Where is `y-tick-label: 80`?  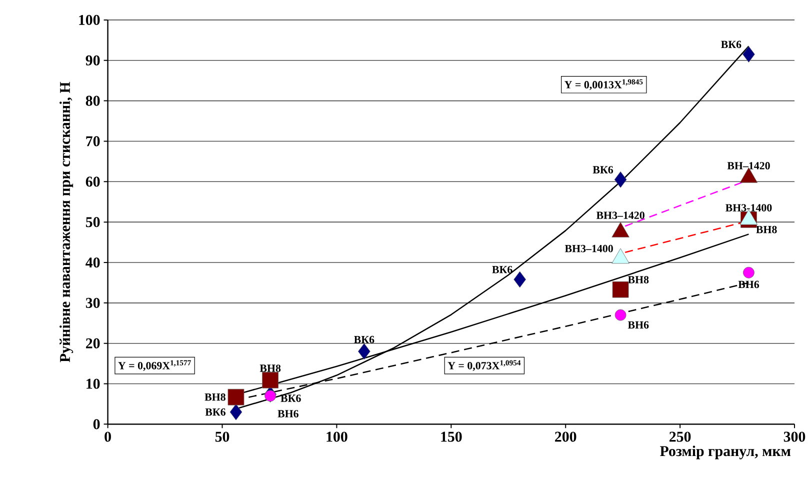
y-tick-label: 80 is located at coordinates (93, 101).